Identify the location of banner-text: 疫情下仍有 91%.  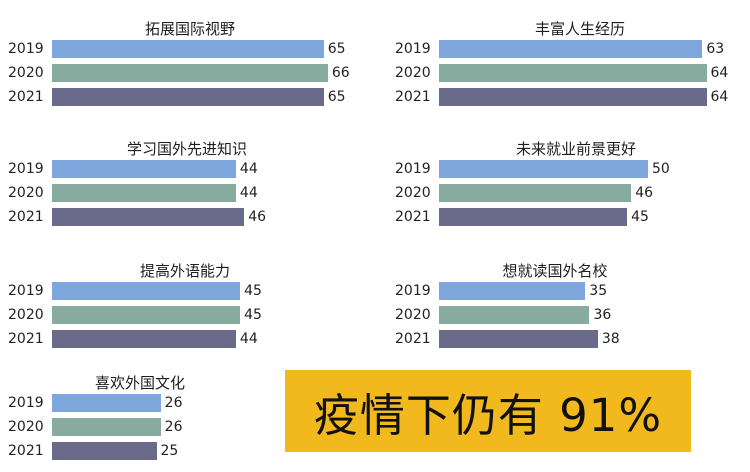
(488, 415).